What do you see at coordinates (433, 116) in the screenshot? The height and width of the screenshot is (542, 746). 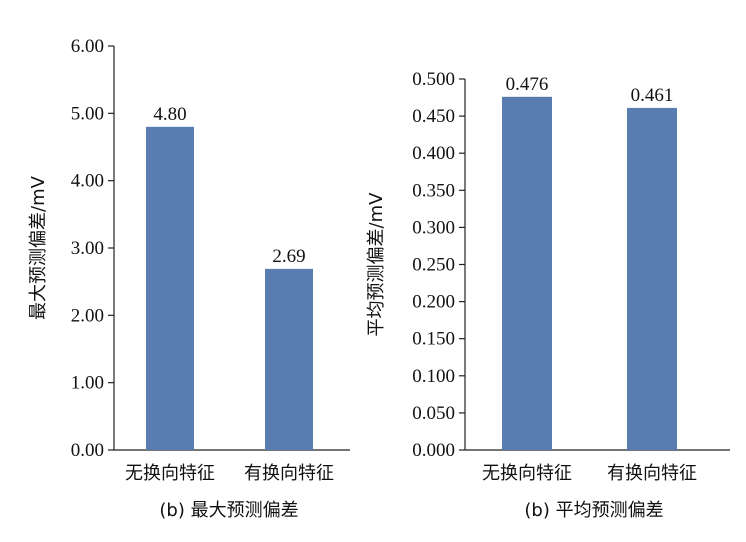 I see `chart2-y-tick-label: 0.450` at bounding box center [433, 116].